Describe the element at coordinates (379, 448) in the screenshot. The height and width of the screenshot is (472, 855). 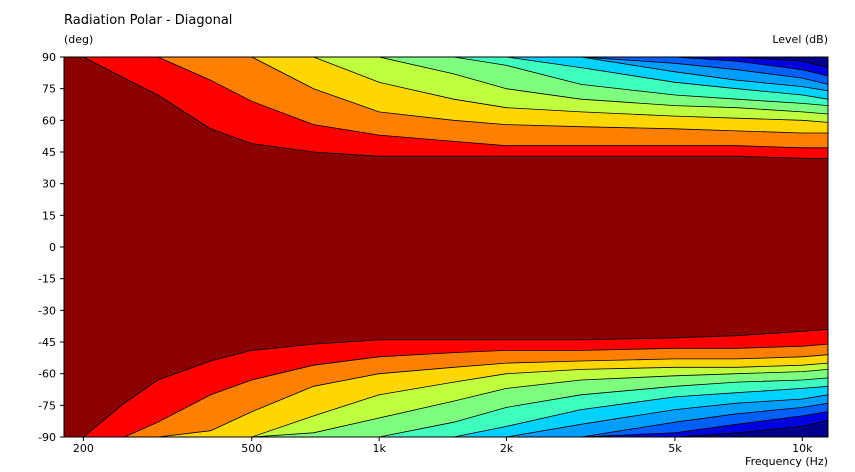
I see `x-tick-label: 1k` at that location.